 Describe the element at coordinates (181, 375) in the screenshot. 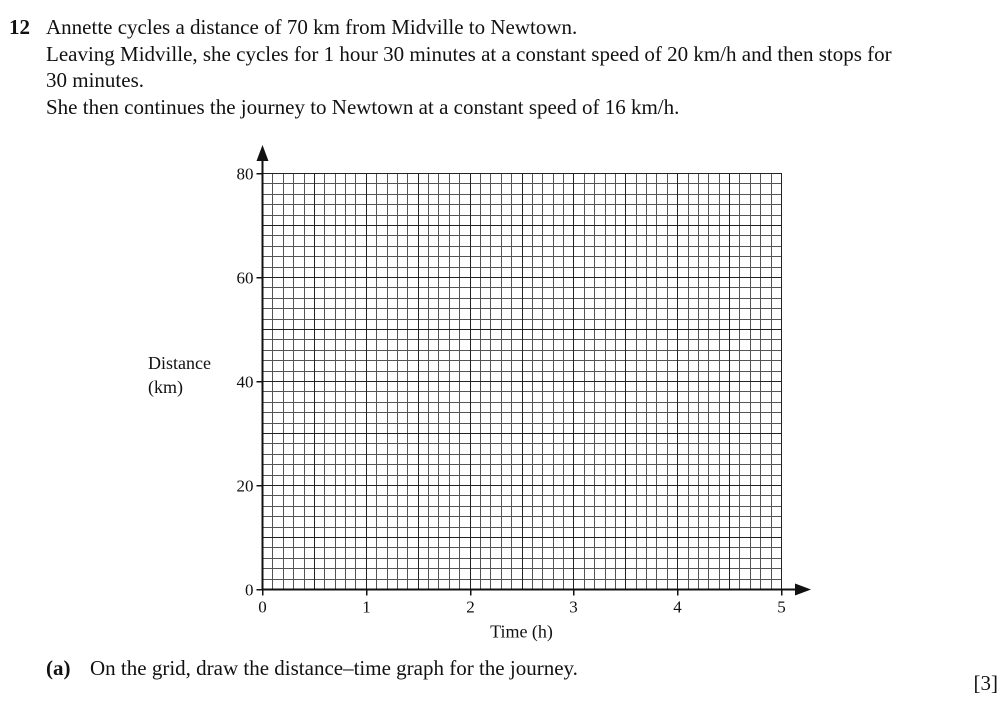

I see `y-axis-title: Distance (km)` at that location.